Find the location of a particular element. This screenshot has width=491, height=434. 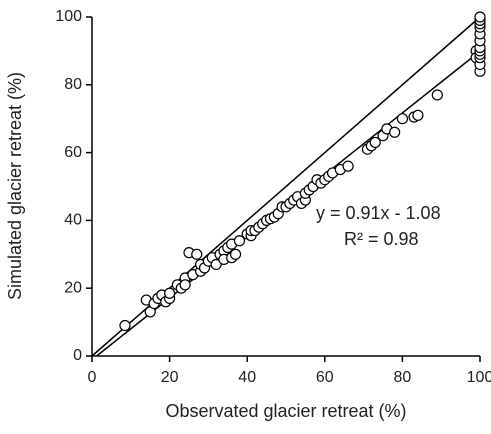

x-axis-label: Observated glacier retreat (%) is located at coordinates (285, 411).